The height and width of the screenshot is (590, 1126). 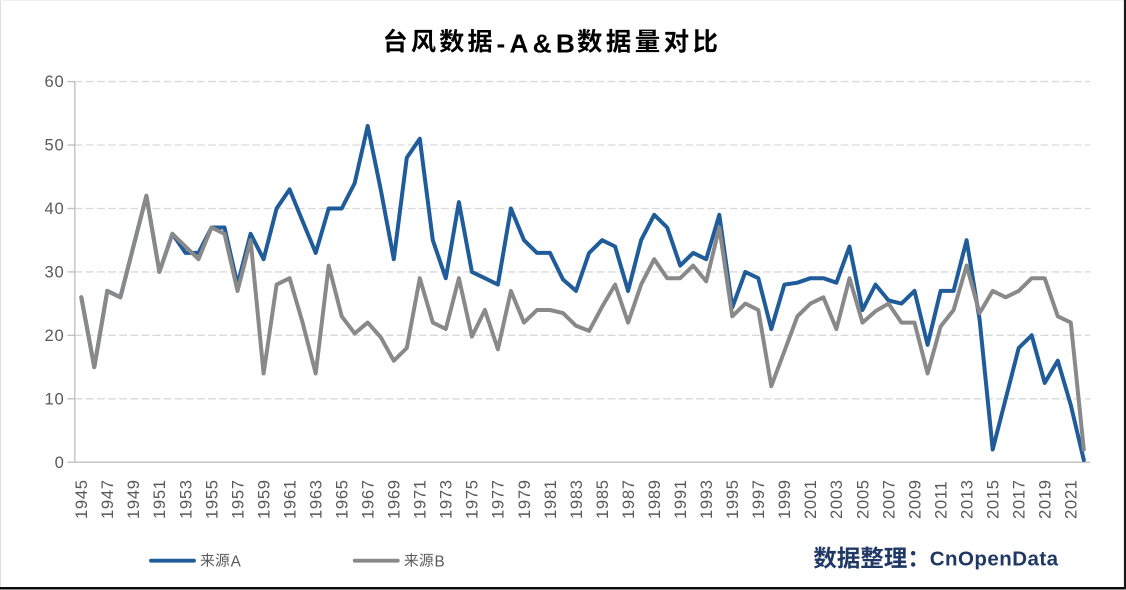 I want to click on svg-text: 40, so click(x=55, y=208).